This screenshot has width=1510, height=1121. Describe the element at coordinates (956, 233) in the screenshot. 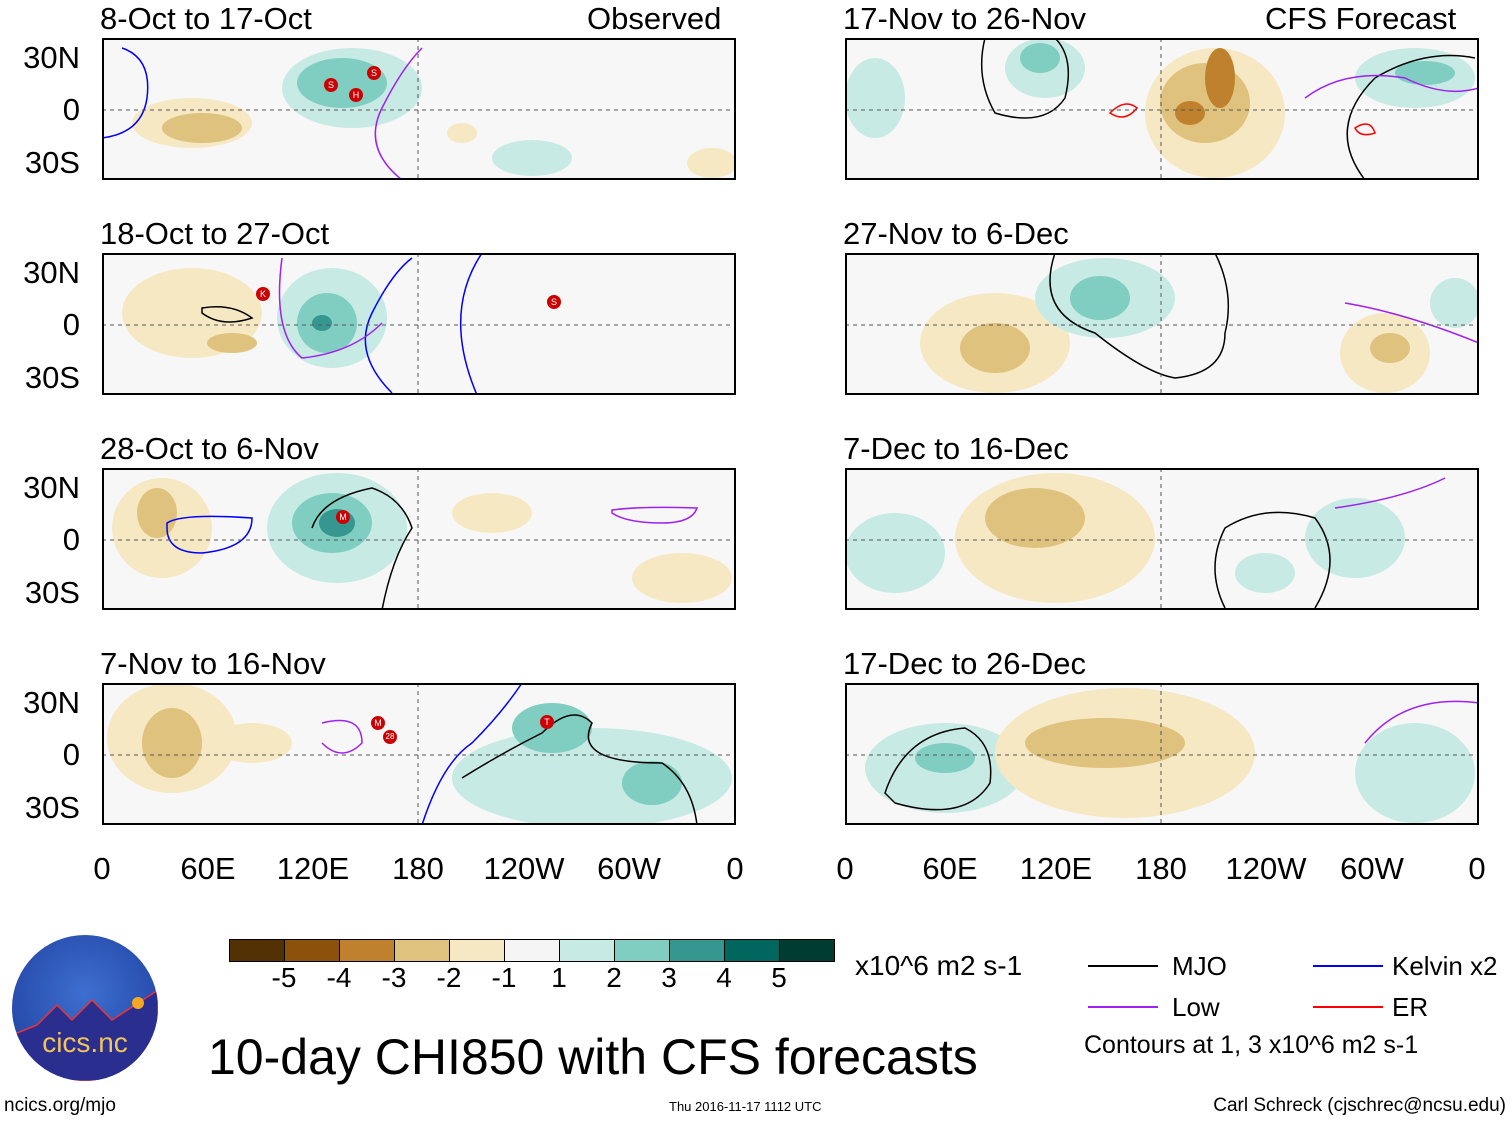

I see `panel-title: 27-Nov to 6-Dec` at that location.